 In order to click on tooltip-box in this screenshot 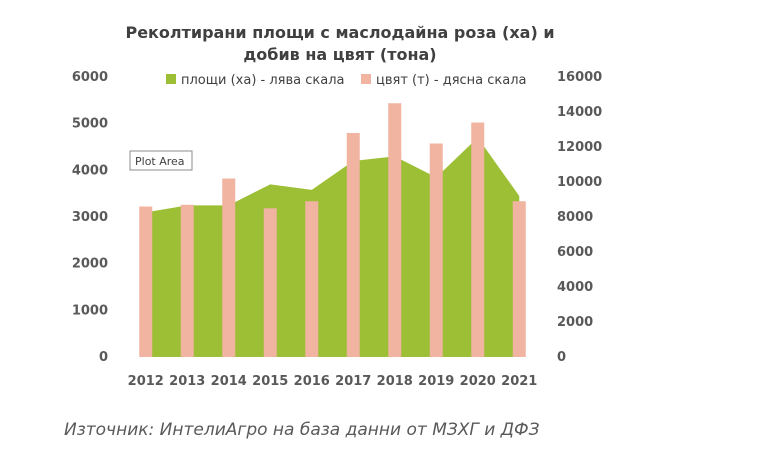, I will do `click(161, 160)`.